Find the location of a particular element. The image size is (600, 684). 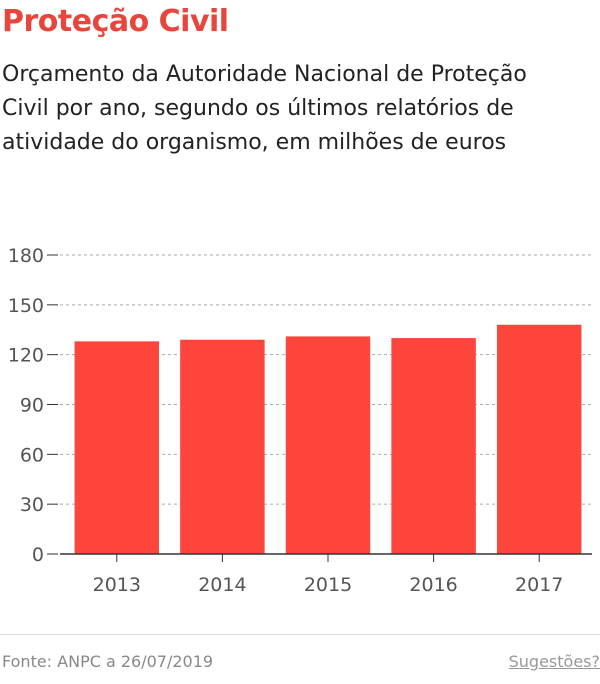

y-tick-label: 30 is located at coordinates (32, 505).